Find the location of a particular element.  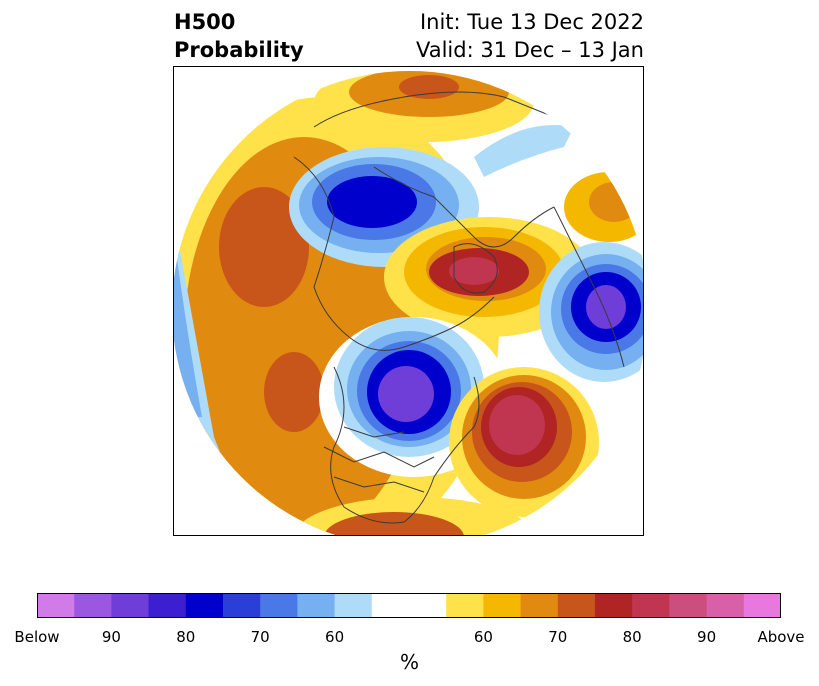

colorbar-tick: Below is located at coordinates (37, 637).